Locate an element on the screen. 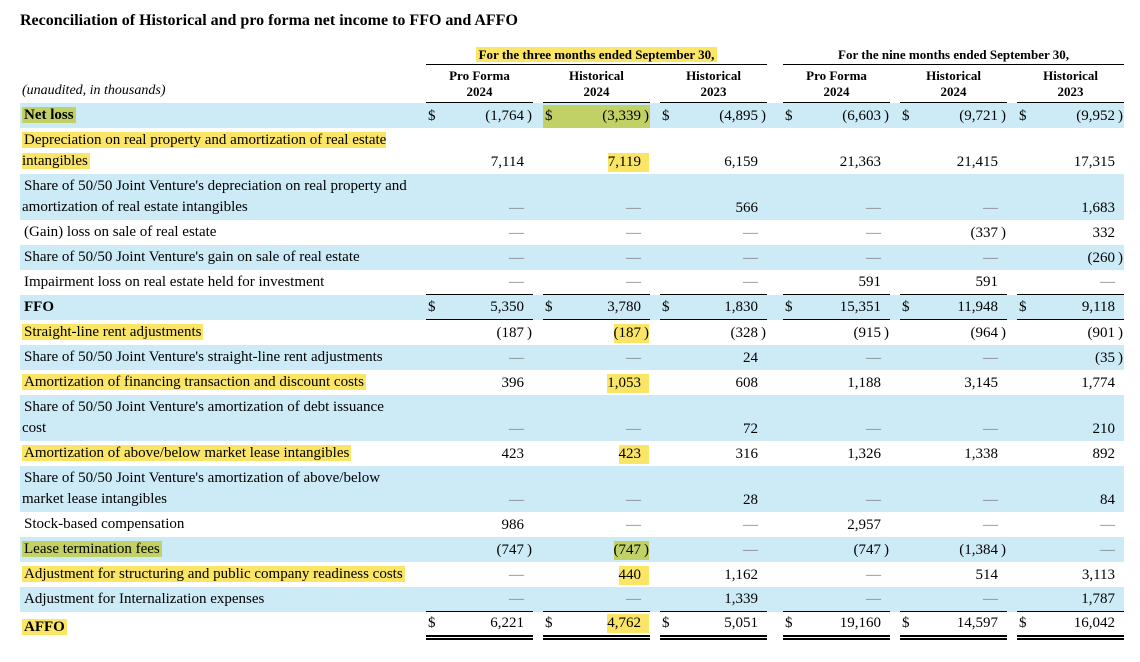  cell-value: 19,160 is located at coordinates (860, 623).